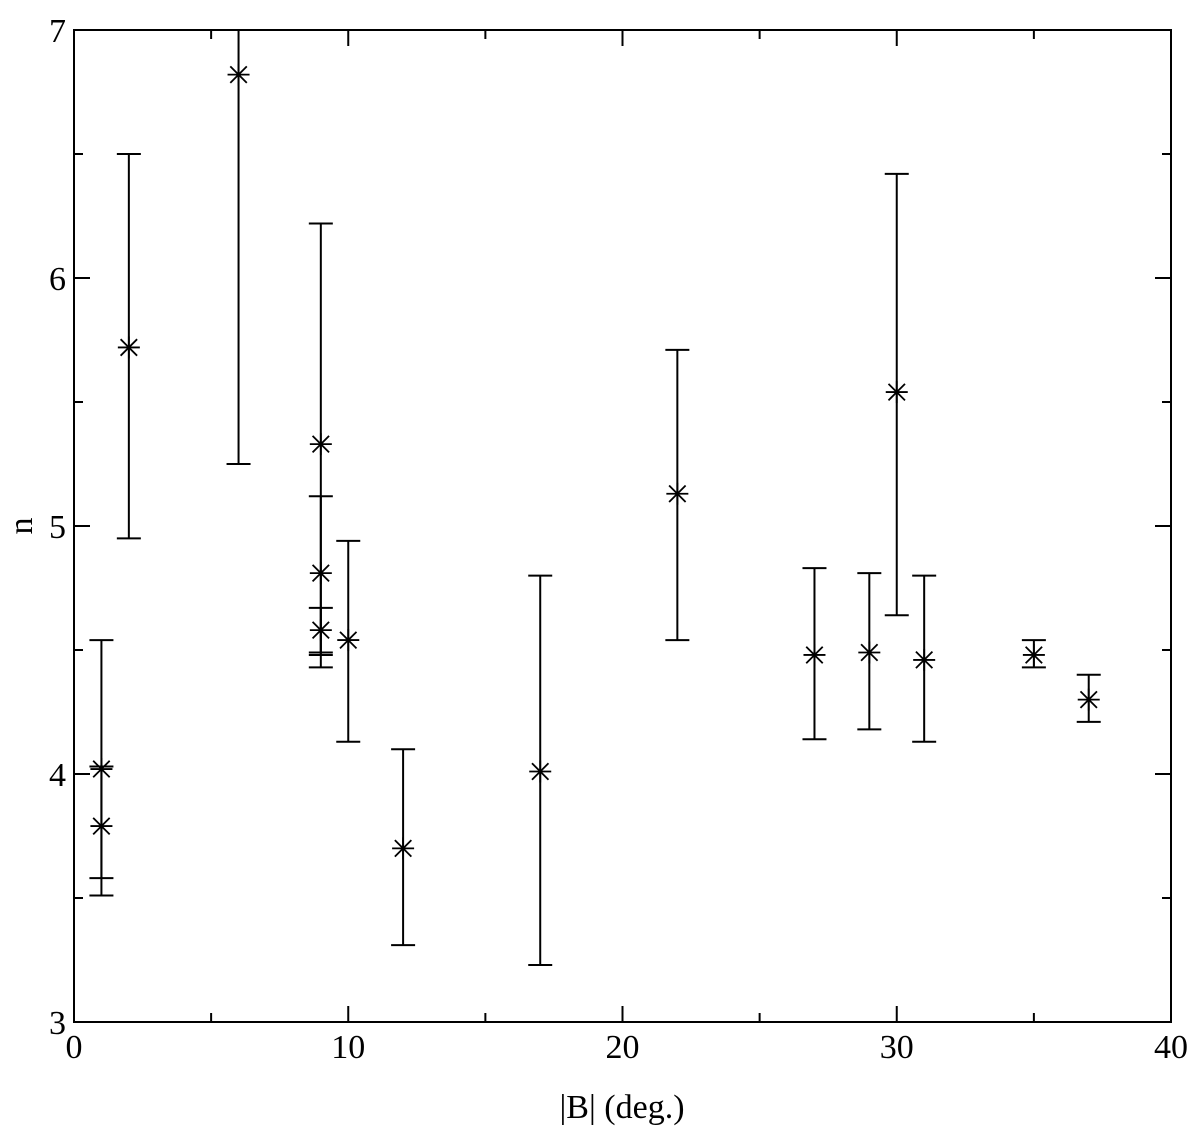 This screenshot has height=1148, width=1200. I want to click on y-tick-label: 3, so click(57, 1023).